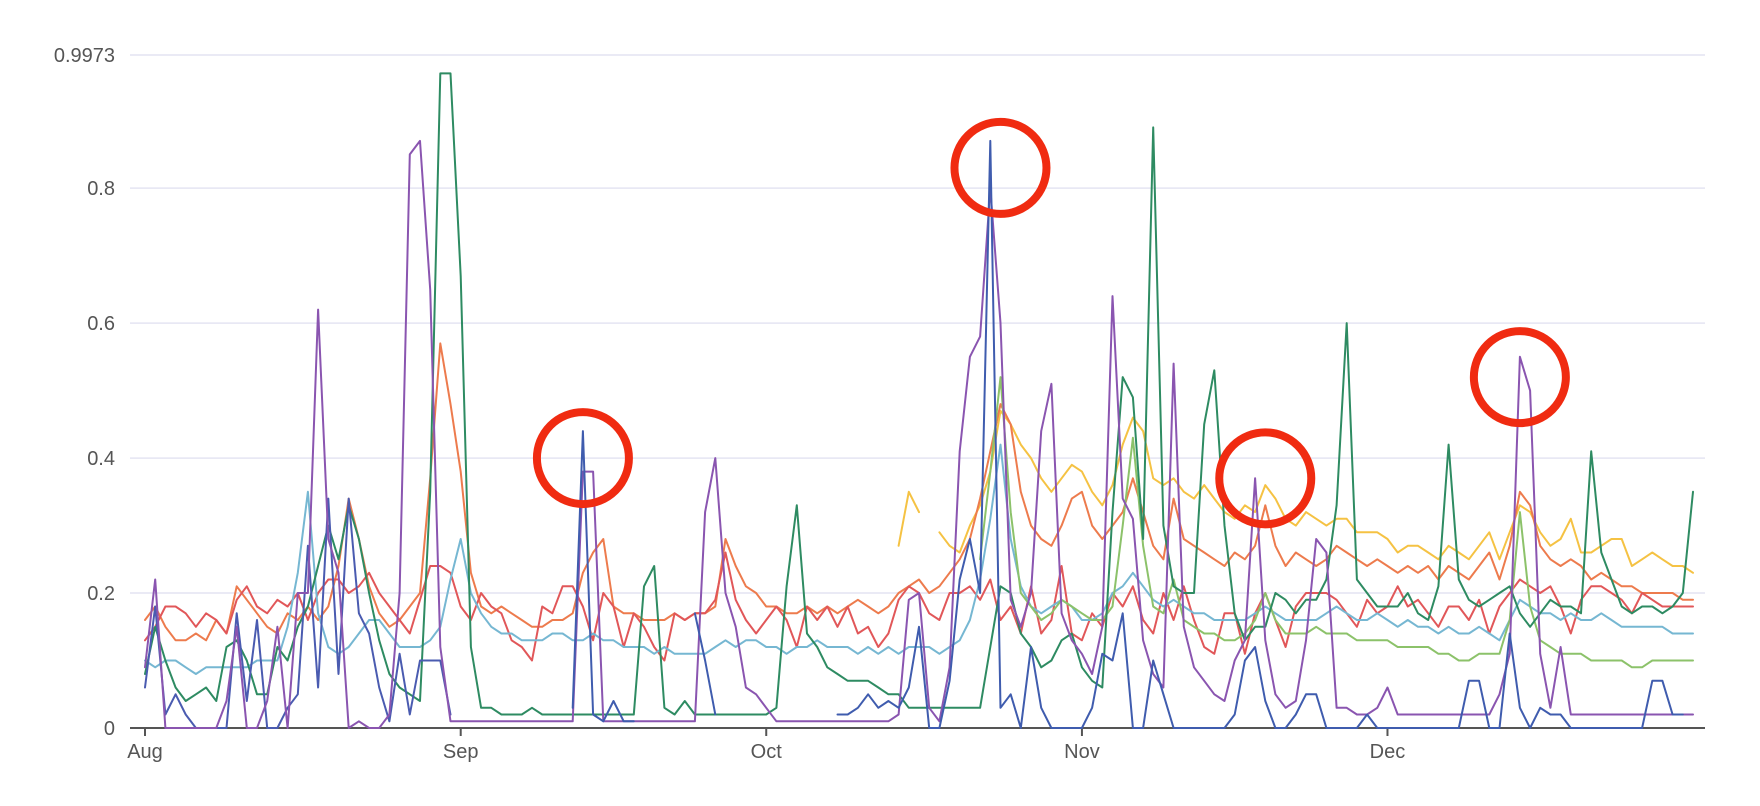 The image size is (1760, 806). I want to click on x-tick-label: Oct, so click(767, 752).